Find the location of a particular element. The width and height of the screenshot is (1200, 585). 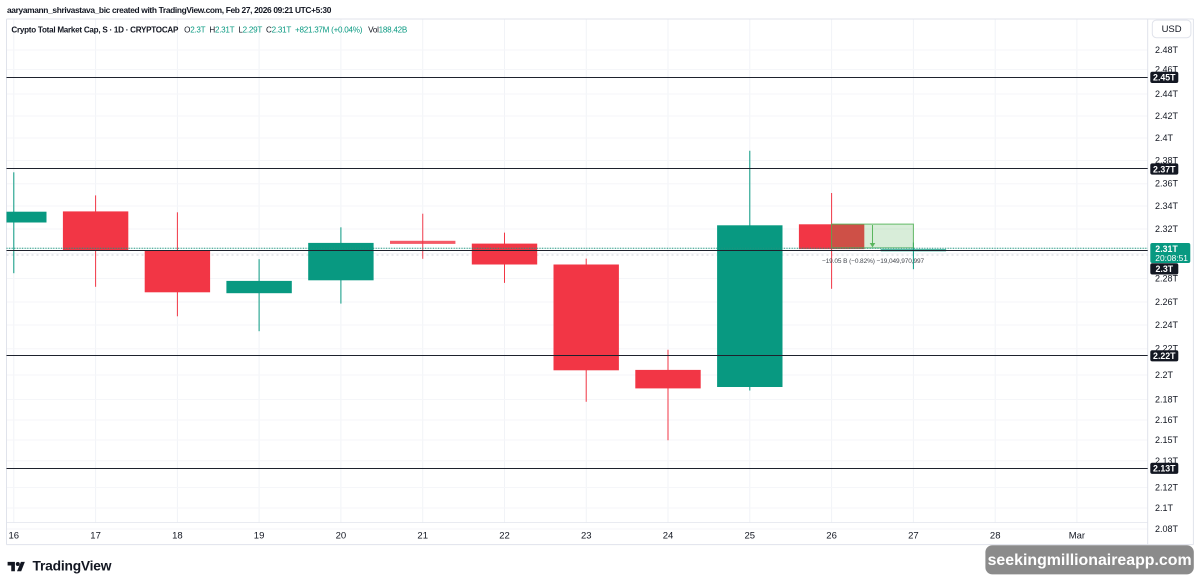

svg-text: 2.46T is located at coordinates (1167, 70).